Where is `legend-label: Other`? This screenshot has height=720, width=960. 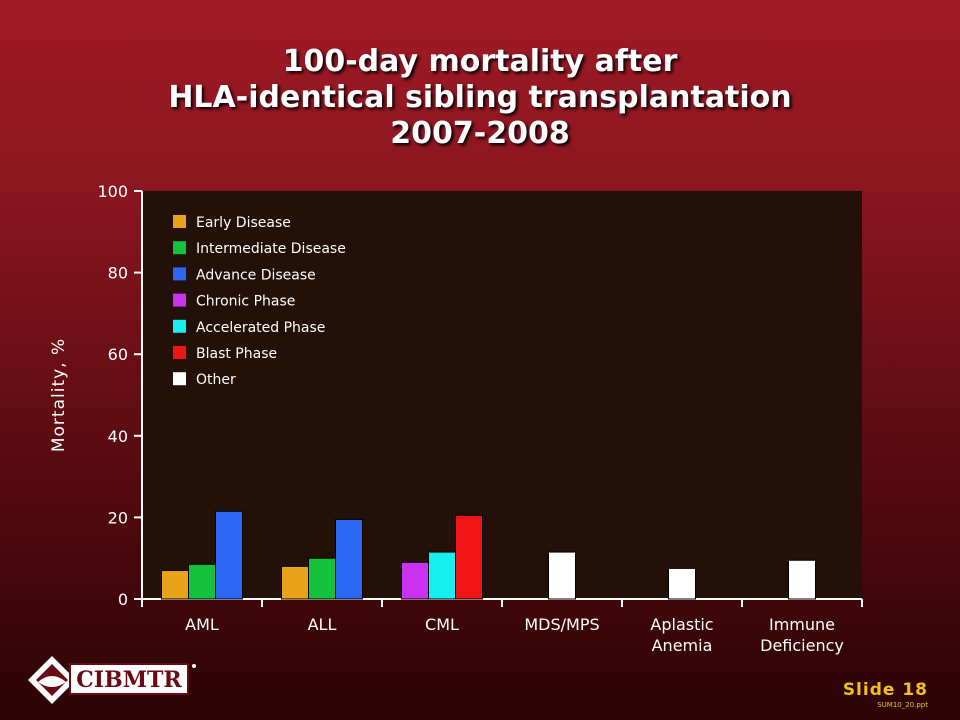
legend-label: Other is located at coordinates (216, 380).